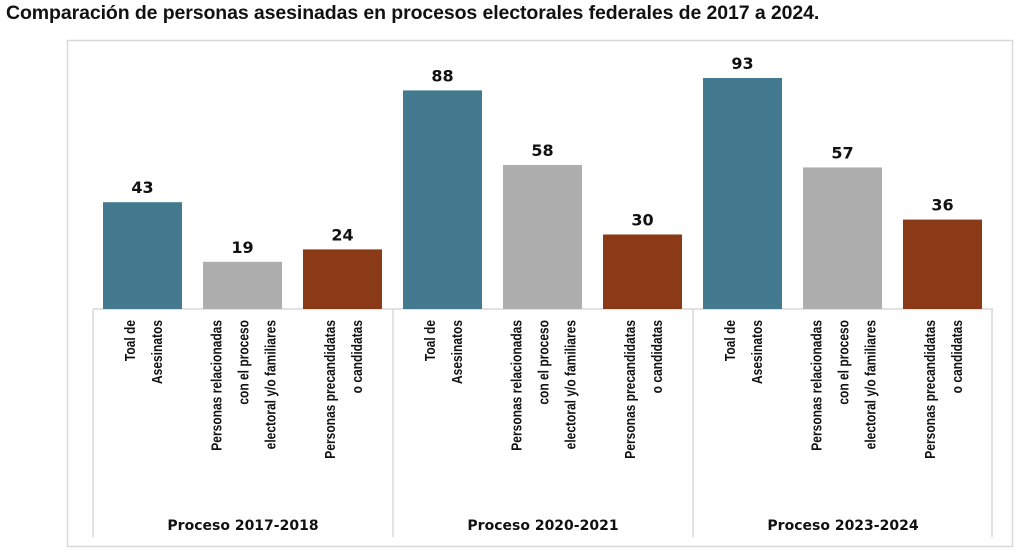 The height and width of the screenshot is (555, 1024). I want to click on group-label: Proceso 2020-2021, so click(542, 526).